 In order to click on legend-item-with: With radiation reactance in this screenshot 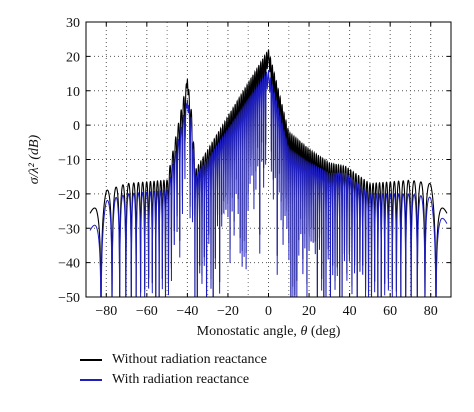, I will do `click(173, 380)`.